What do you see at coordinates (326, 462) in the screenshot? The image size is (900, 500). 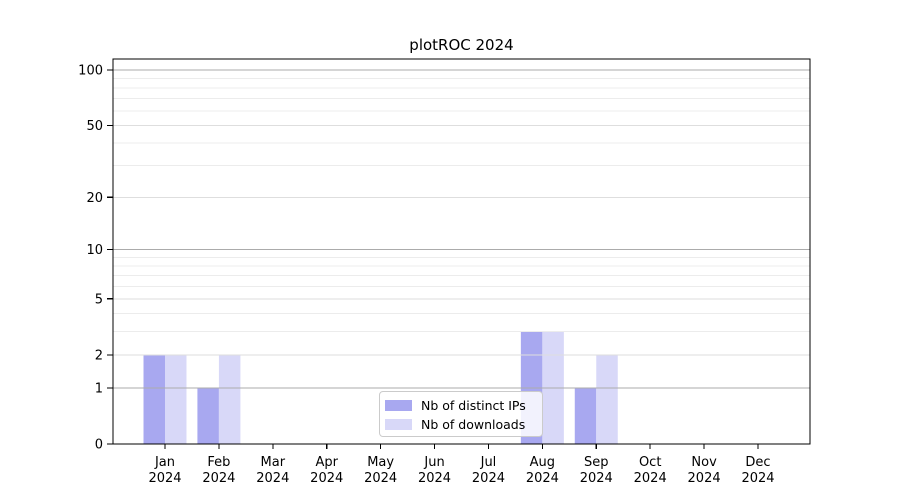 I see `x-tick-label-month: Apr` at bounding box center [326, 462].